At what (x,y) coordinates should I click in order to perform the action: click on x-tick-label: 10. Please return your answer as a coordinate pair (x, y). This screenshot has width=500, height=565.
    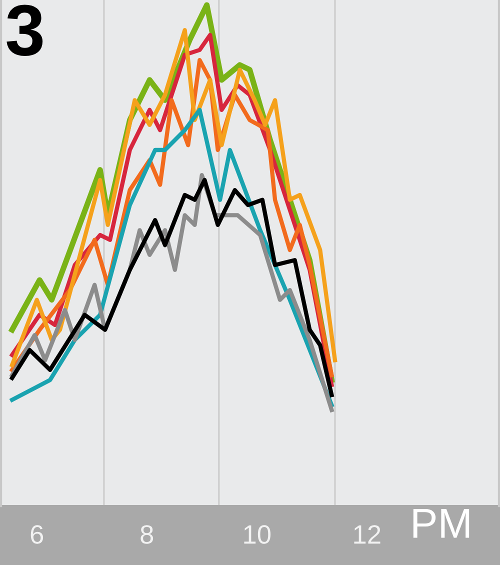
    Looking at the image, I should click on (257, 534).